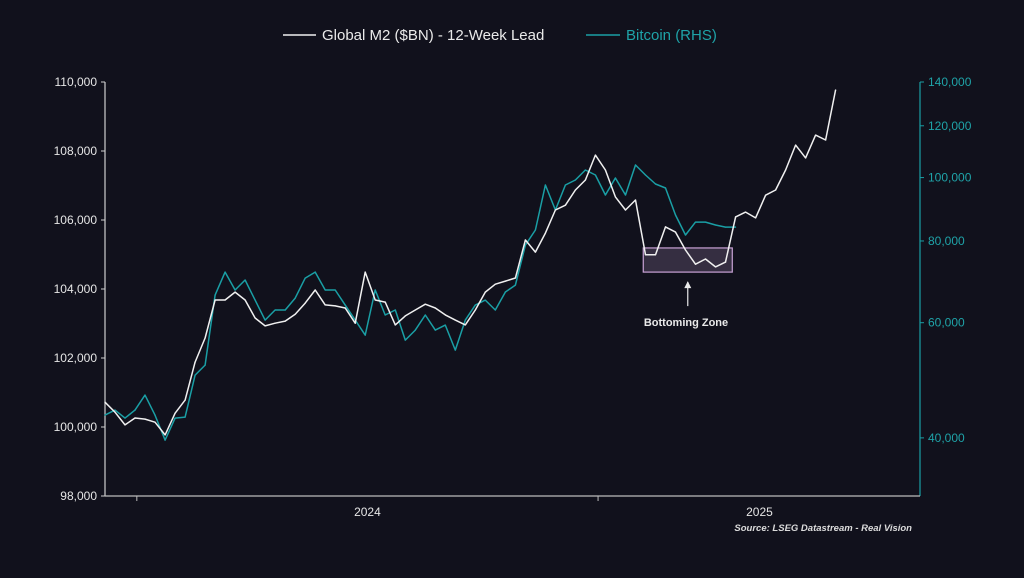  What do you see at coordinates (76, 289) in the screenshot?
I see `left-axis-tick-label: 104,000` at bounding box center [76, 289].